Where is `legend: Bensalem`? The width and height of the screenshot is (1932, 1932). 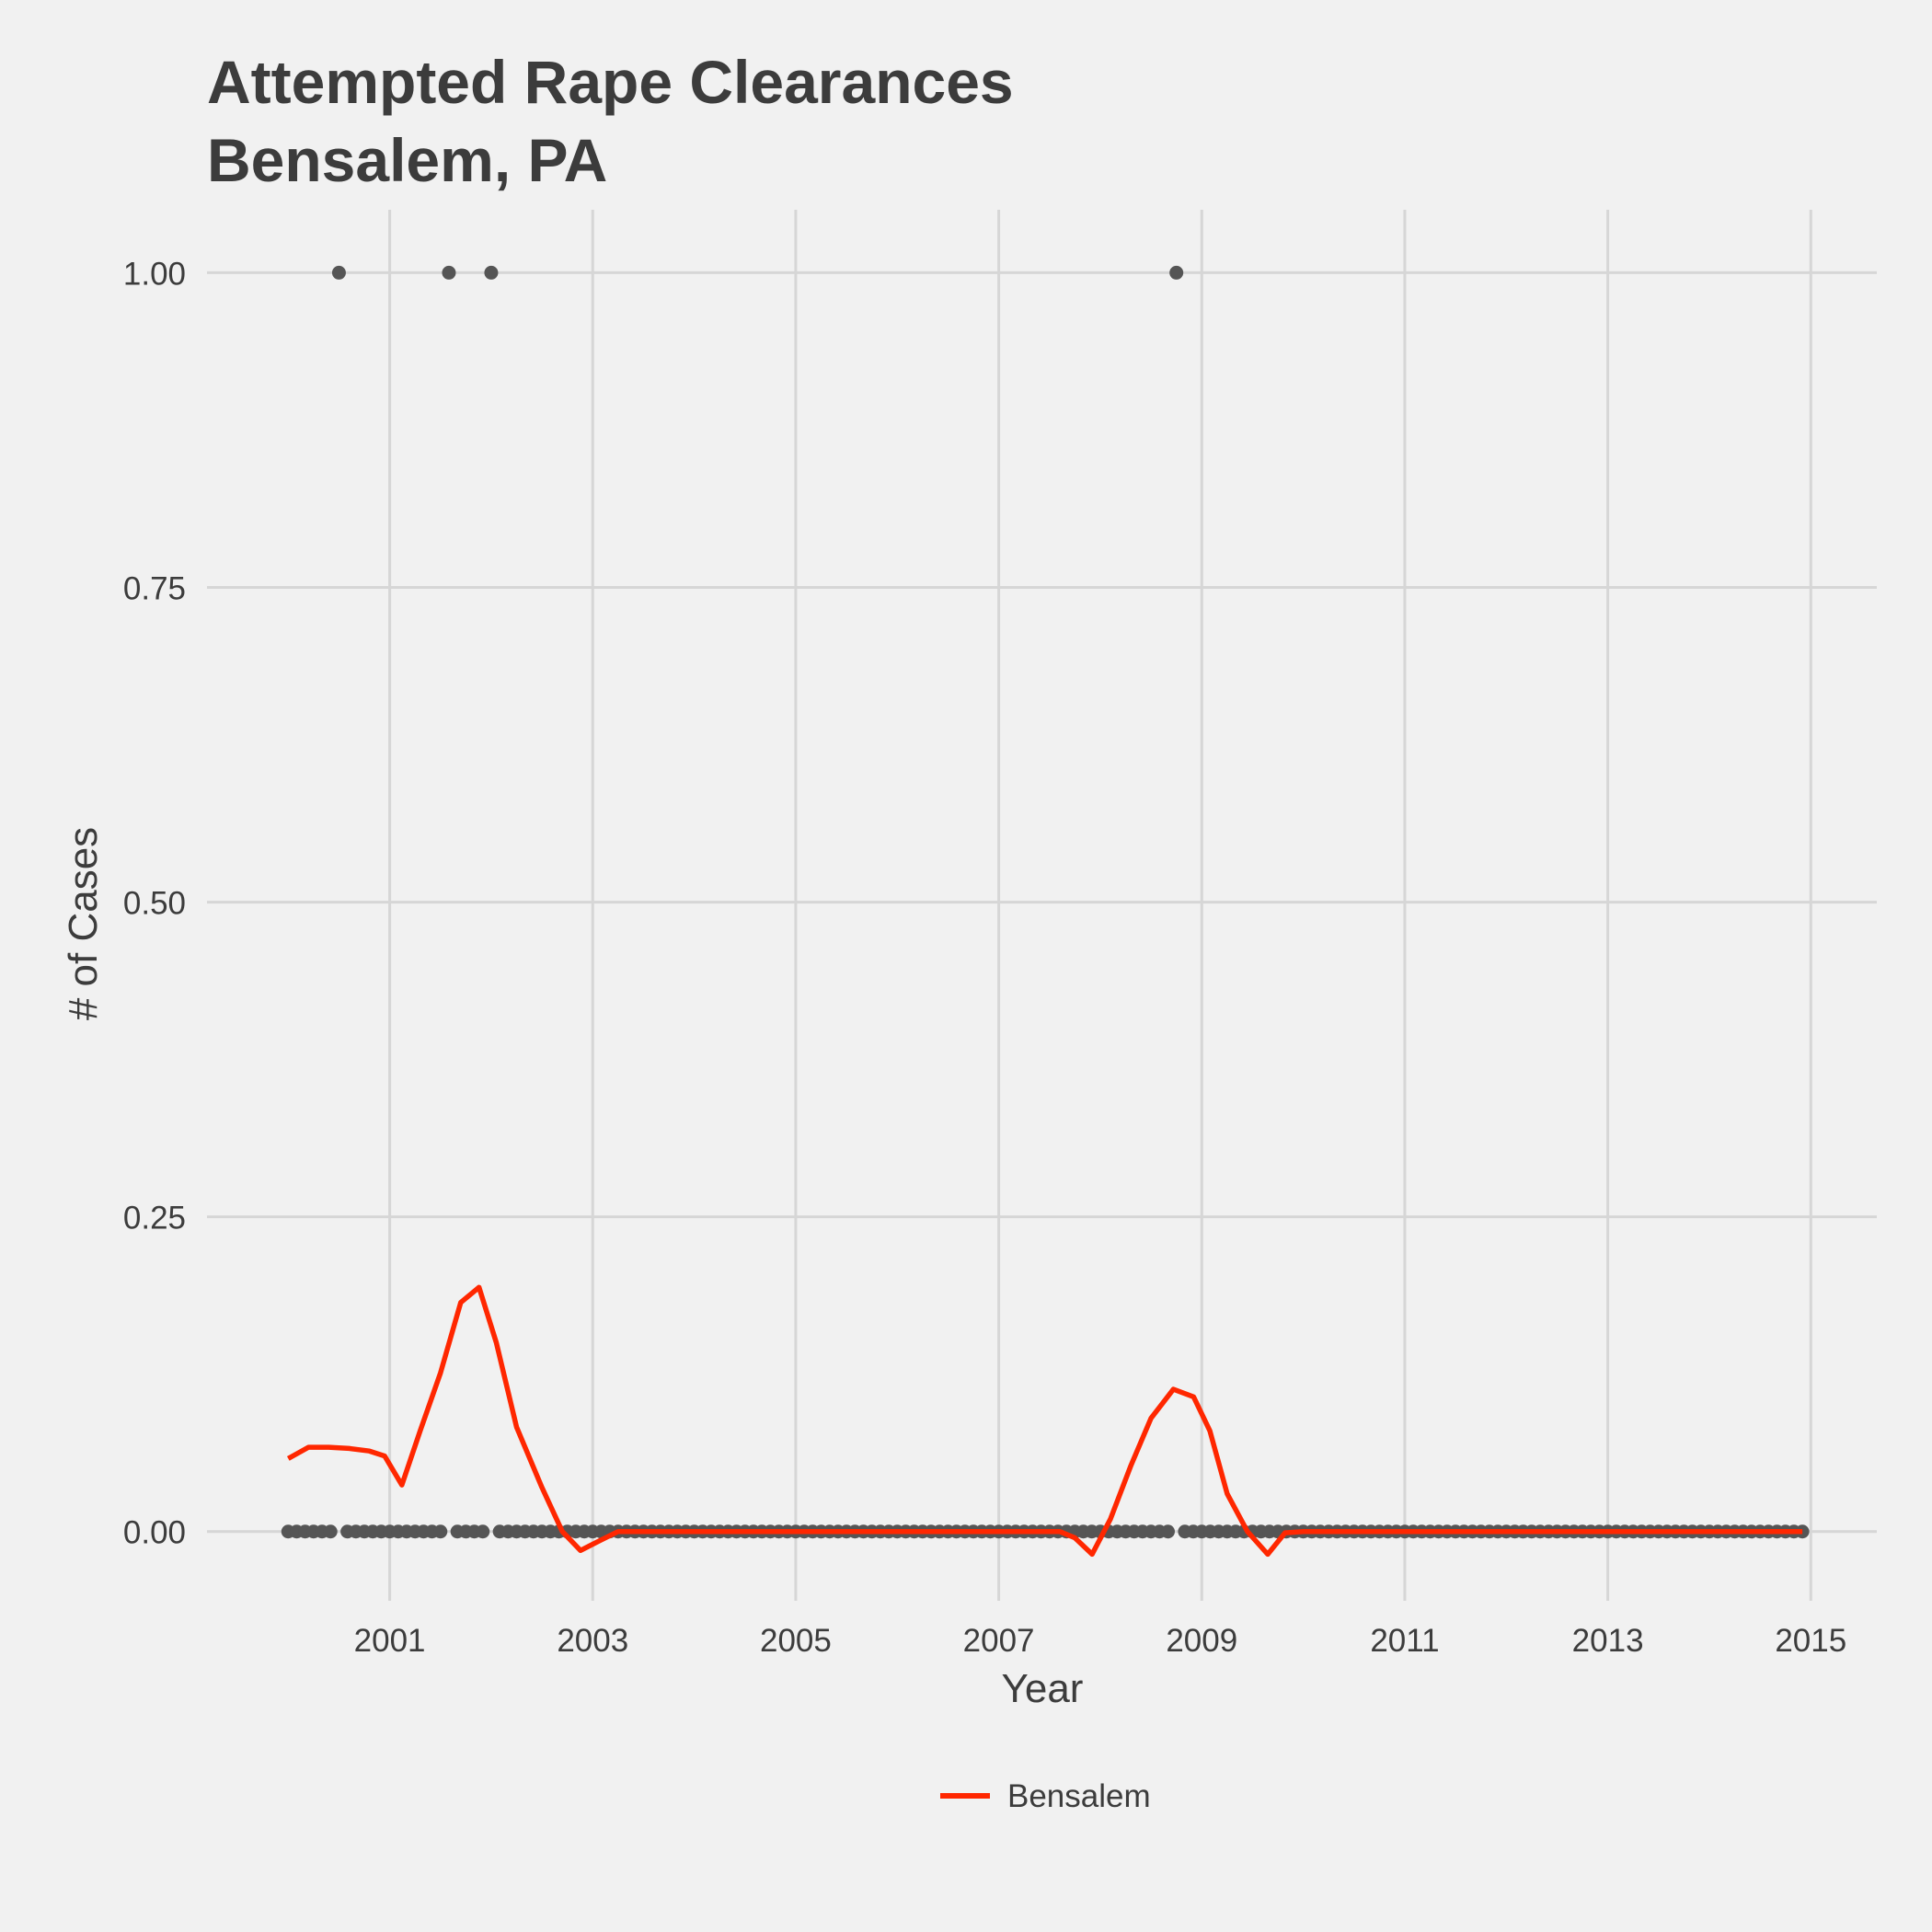 legend: Bensalem is located at coordinates (1045, 1796).